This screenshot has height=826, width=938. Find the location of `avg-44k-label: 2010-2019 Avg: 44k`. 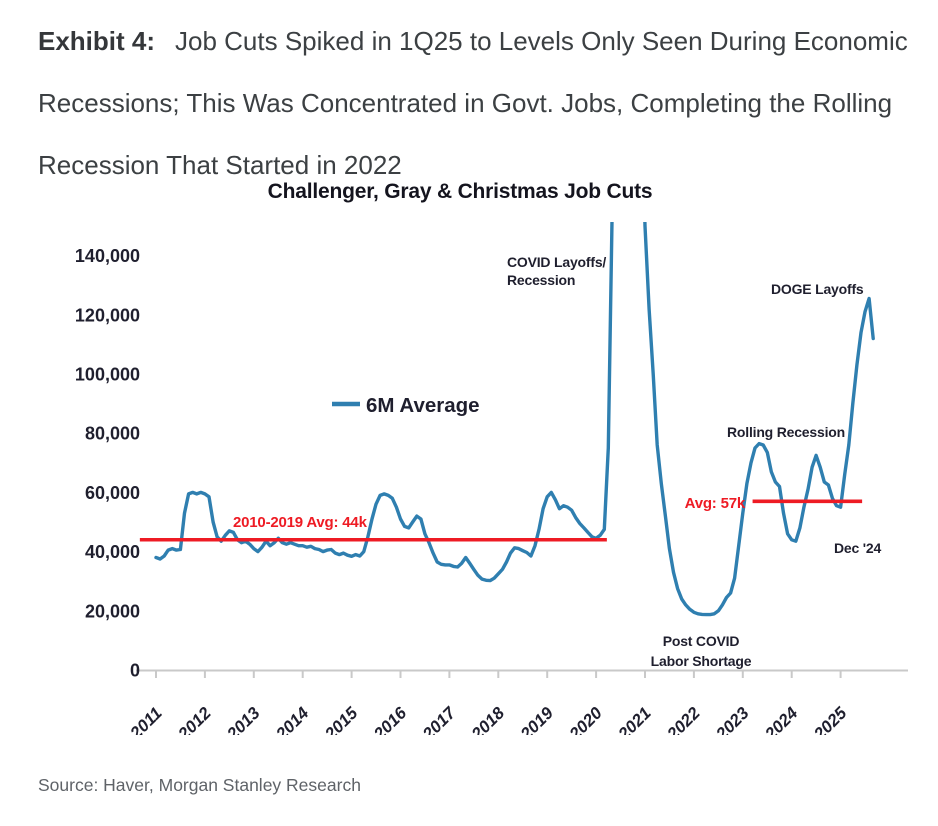

avg-44k-label: 2010-2019 Avg: 44k is located at coordinates (300, 522).